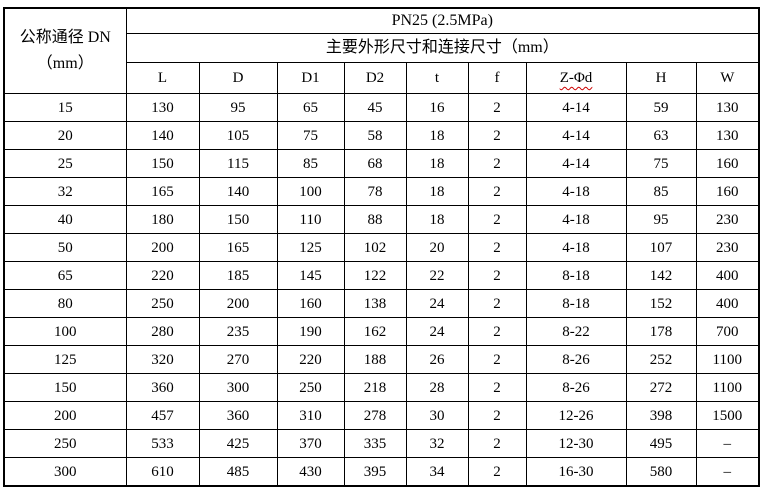  What do you see at coordinates (381, 107) in the screenshot?
I see `table-row: 15 130 95 65 45 16 2 4-14 59 130` at bounding box center [381, 107].